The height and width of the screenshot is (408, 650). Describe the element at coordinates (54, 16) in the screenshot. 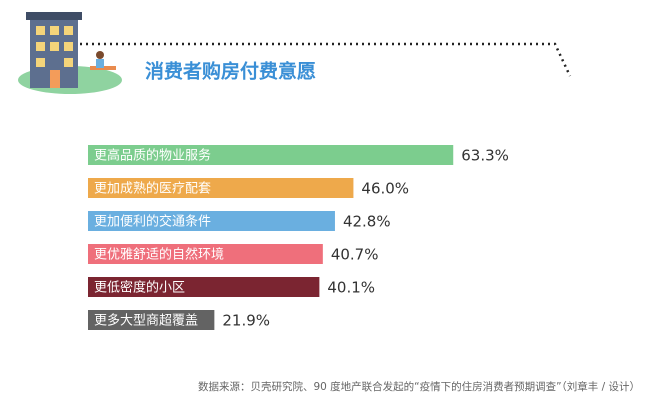

I see `roof` at that location.